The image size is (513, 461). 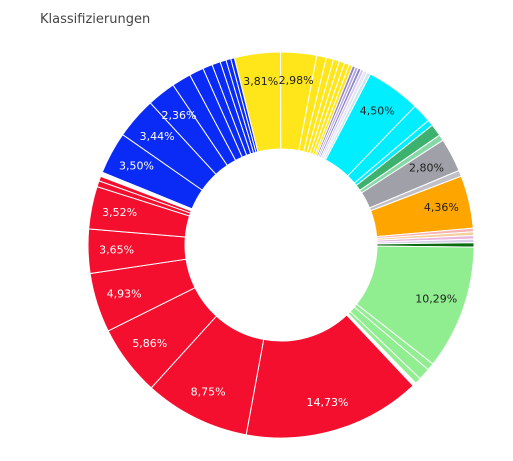 What do you see at coordinates (136, 165) in the screenshot?
I see `slice-label: 3,50%` at bounding box center [136, 165].